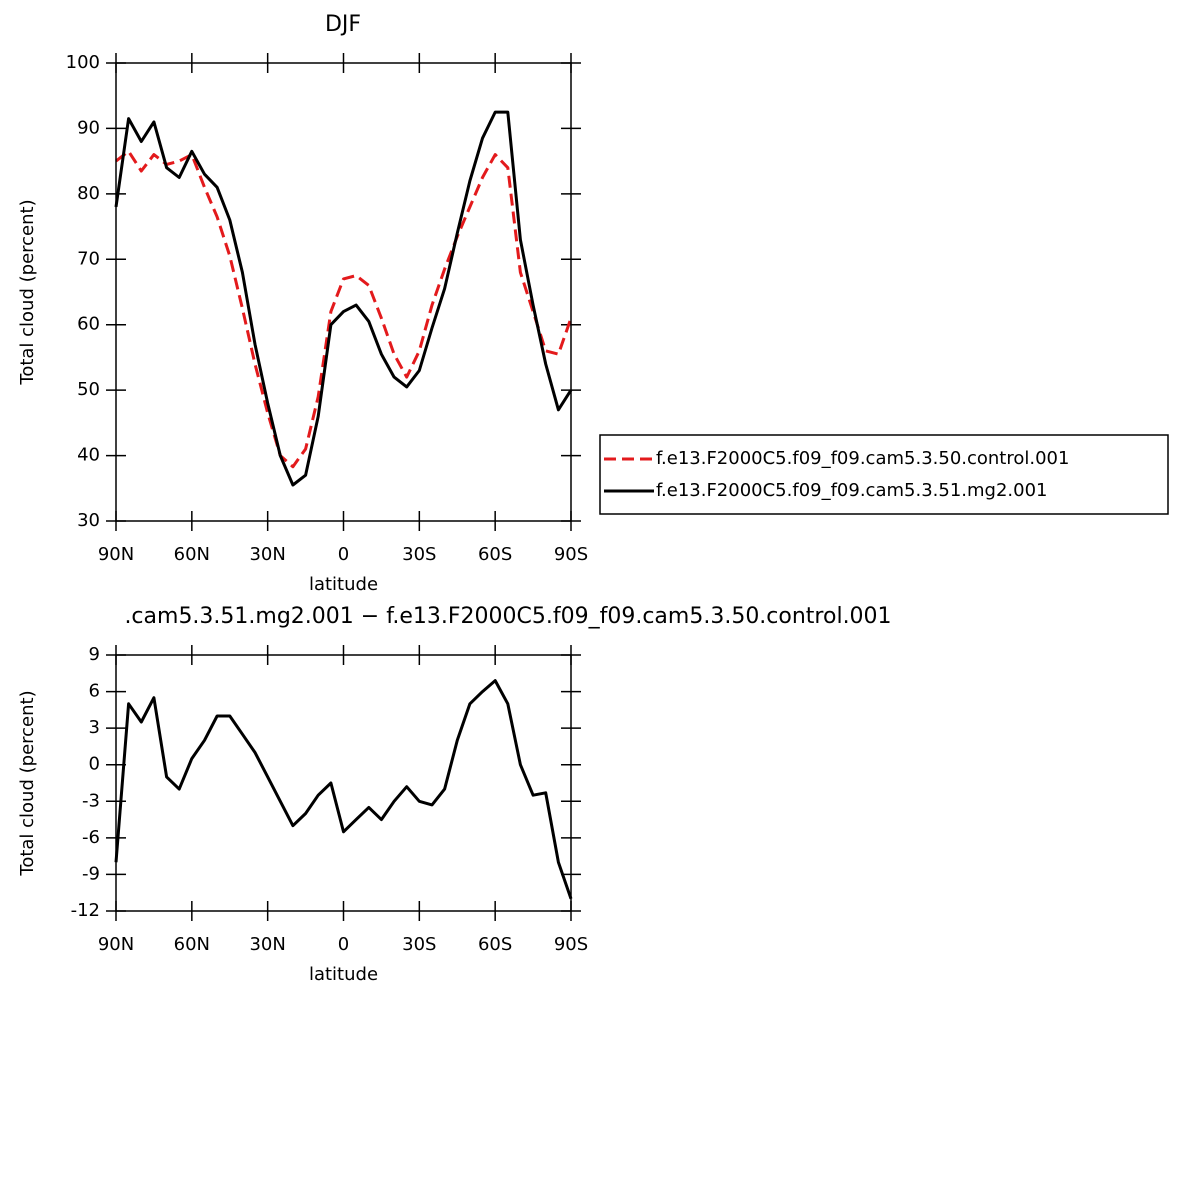  I want to click on y-tick-label: -9, so click(91, 873).